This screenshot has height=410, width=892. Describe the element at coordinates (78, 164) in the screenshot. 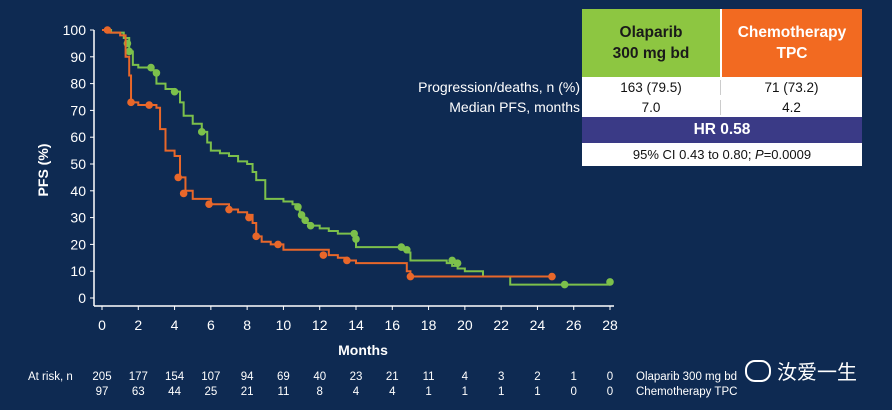

I see `y-tick-labels: 0 10 20 30 40 50 60 70 80 90 100` at that location.